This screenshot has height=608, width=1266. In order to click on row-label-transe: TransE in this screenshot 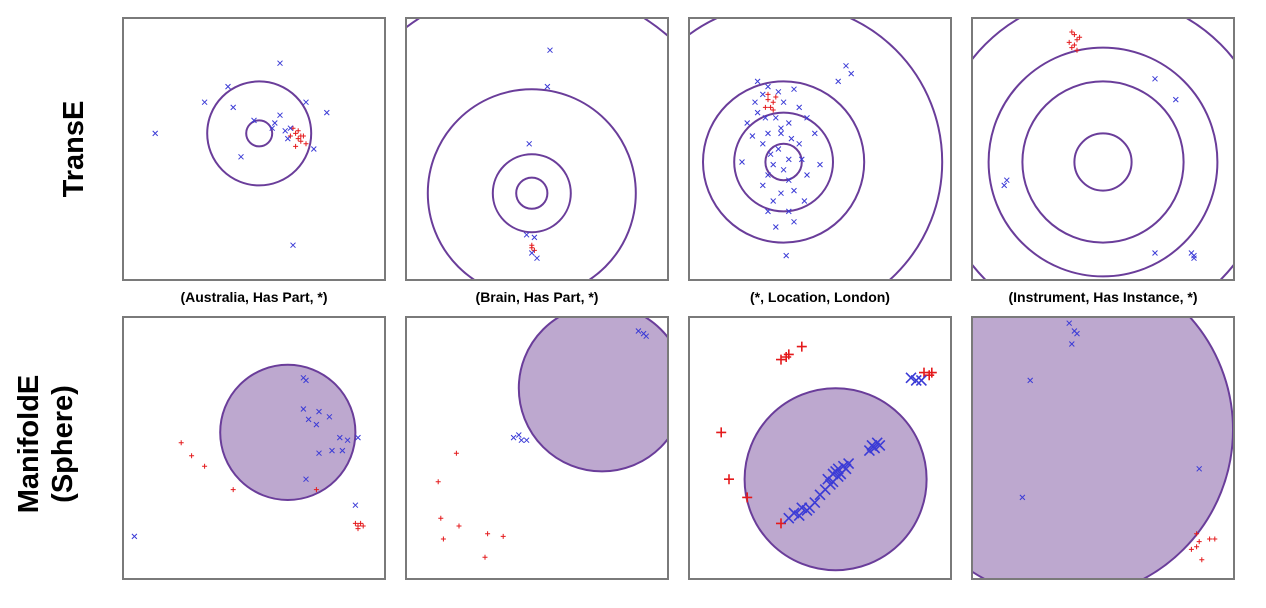, I will do `click(74, 149)`.